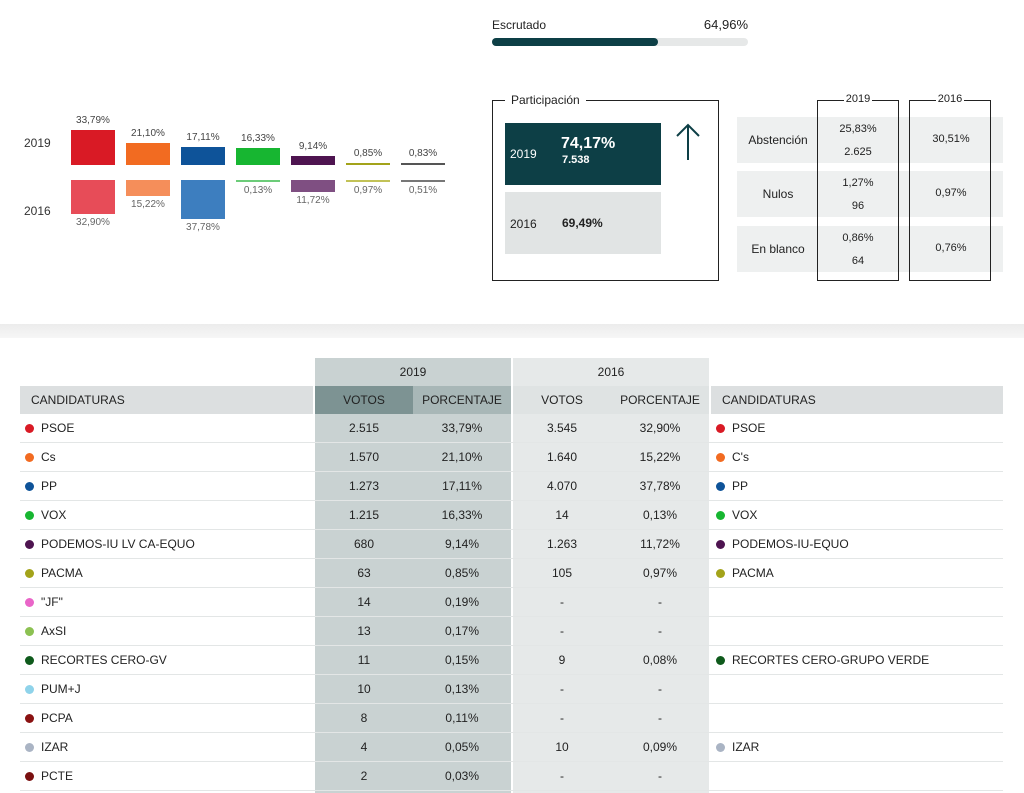  Describe the element at coordinates (364, 486) in the screenshot. I see `votes-2019: 1.273` at that location.